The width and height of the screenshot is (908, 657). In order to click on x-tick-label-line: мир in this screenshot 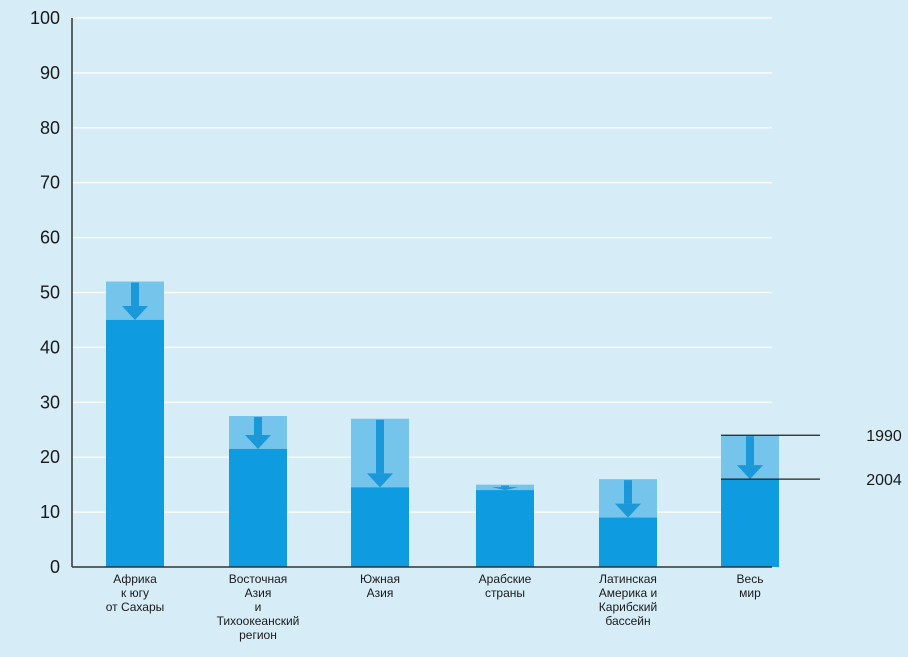, I will do `click(750, 593)`.